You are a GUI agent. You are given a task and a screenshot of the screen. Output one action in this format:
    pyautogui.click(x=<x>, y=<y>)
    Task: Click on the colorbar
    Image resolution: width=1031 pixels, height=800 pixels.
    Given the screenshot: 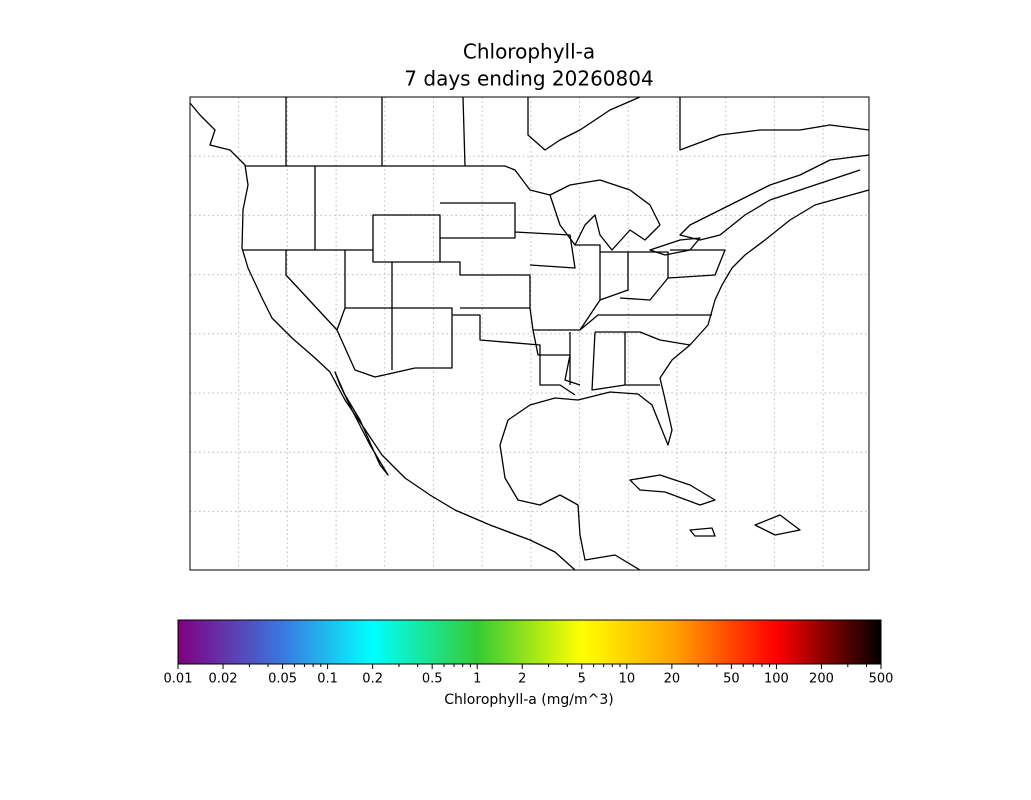 What is the action you would take?
    pyautogui.click(x=529, y=642)
    